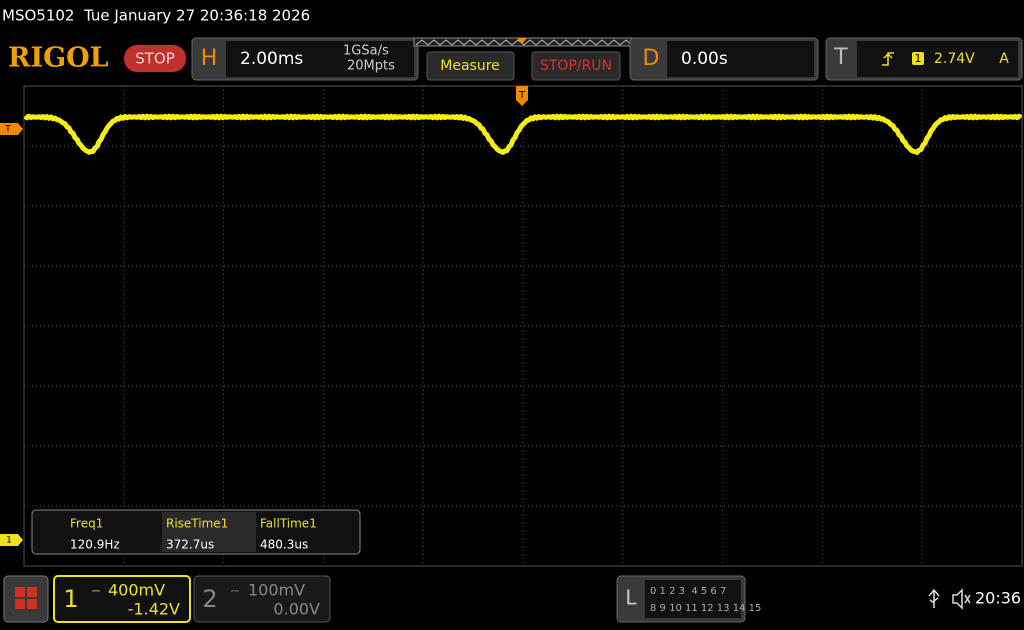 The height and width of the screenshot is (630, 1024). I want to click on menu-button, so click(26, 599).